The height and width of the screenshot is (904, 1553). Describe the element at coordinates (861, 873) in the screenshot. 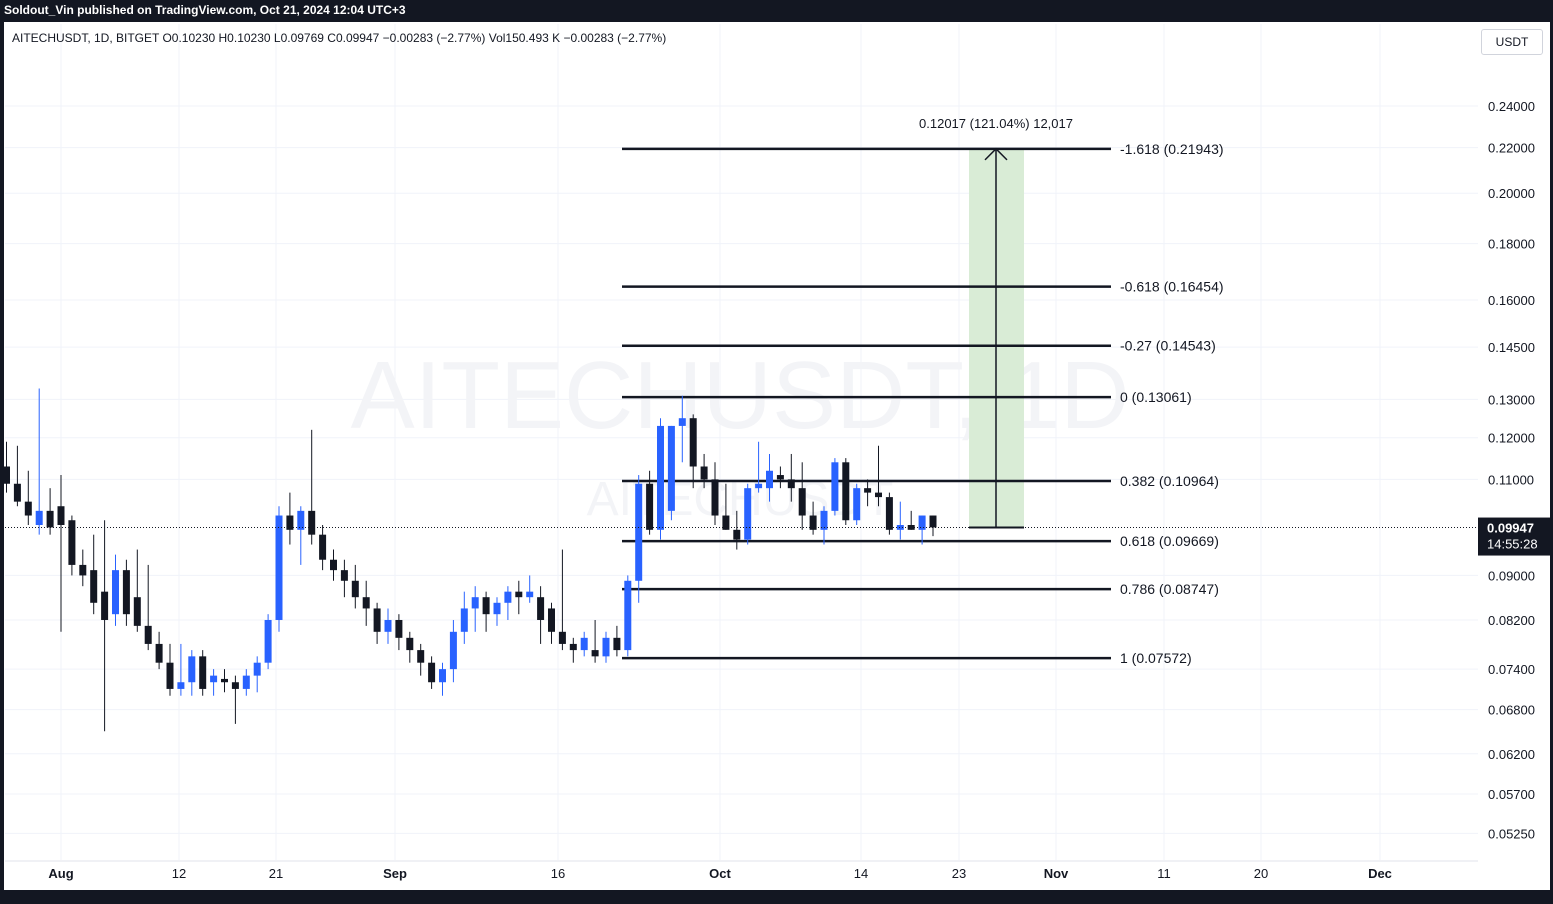

I see `time-tick-label: 14` at that location.